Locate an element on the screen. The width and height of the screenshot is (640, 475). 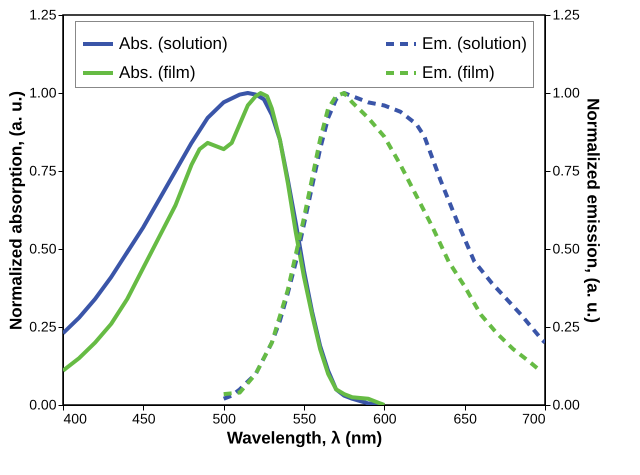
y-axis-title: Normalized absorption, (a. u.) is located at coordinates (16, 210).